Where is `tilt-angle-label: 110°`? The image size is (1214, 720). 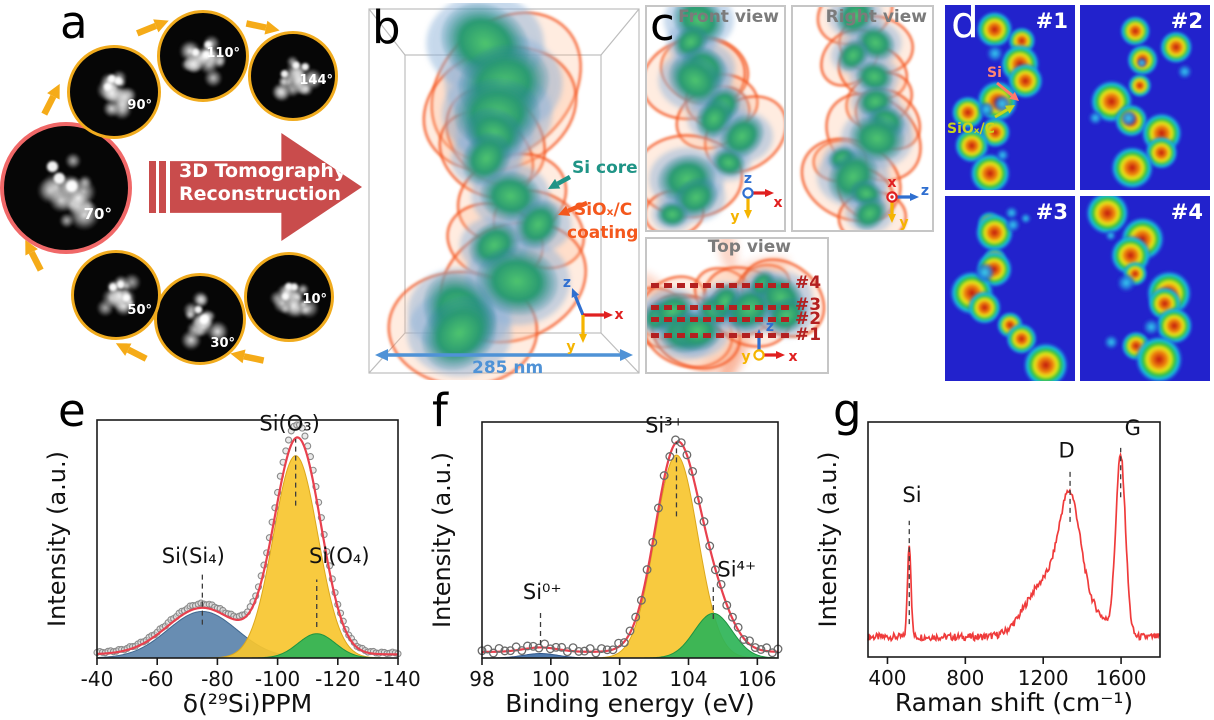
tilt-angle-label: 110° is located at coordinates (223, 53).